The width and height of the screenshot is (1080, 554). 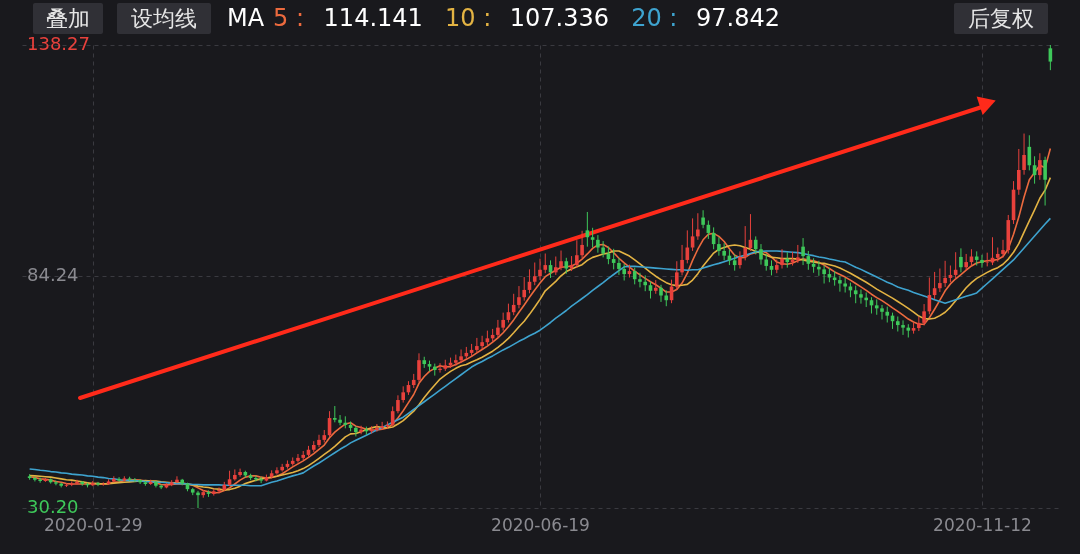 I want to click on text: 5 :, so click(x=288, y=18).